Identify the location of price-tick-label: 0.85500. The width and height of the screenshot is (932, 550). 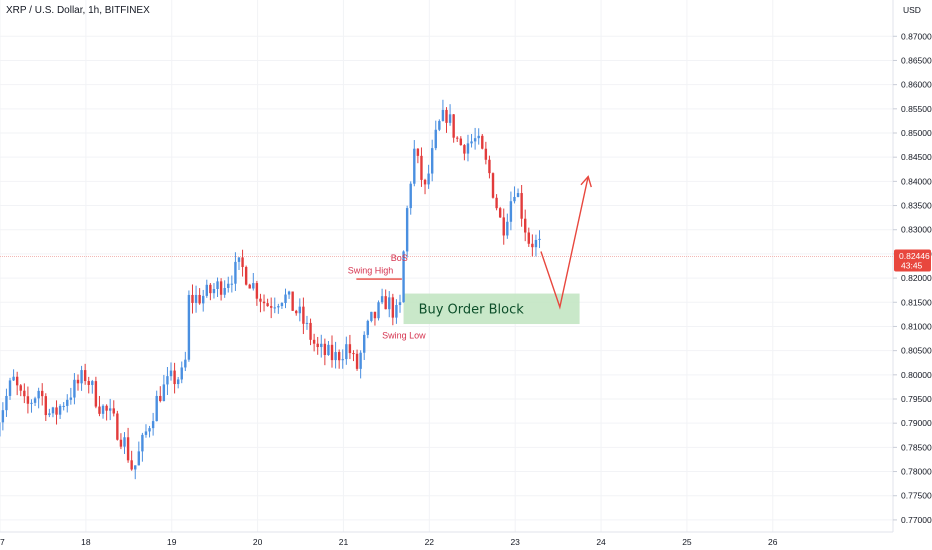
(916, 109).